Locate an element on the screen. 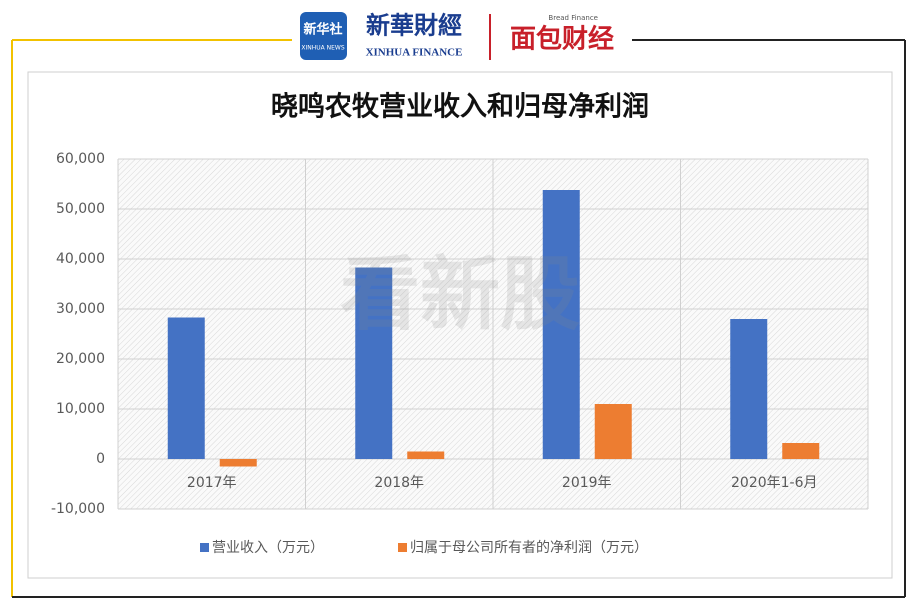 This screenshot has height=608, width=919. x-tick-label: 2018年 is located at coordinates (399, 483).